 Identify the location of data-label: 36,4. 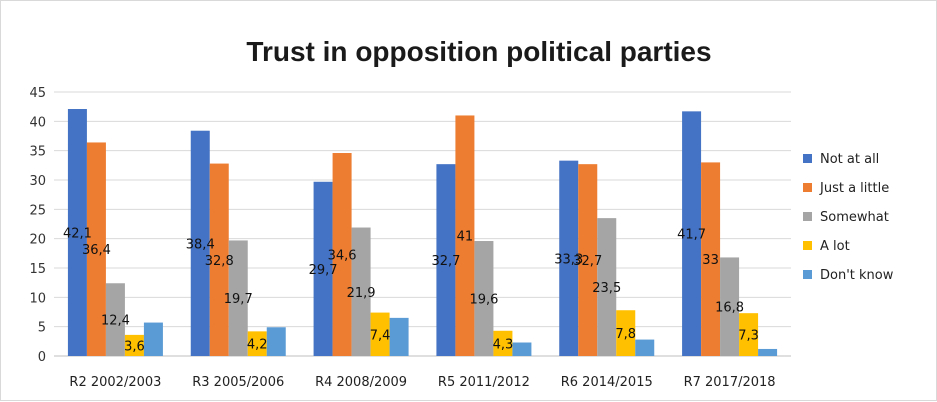
(96, 250).